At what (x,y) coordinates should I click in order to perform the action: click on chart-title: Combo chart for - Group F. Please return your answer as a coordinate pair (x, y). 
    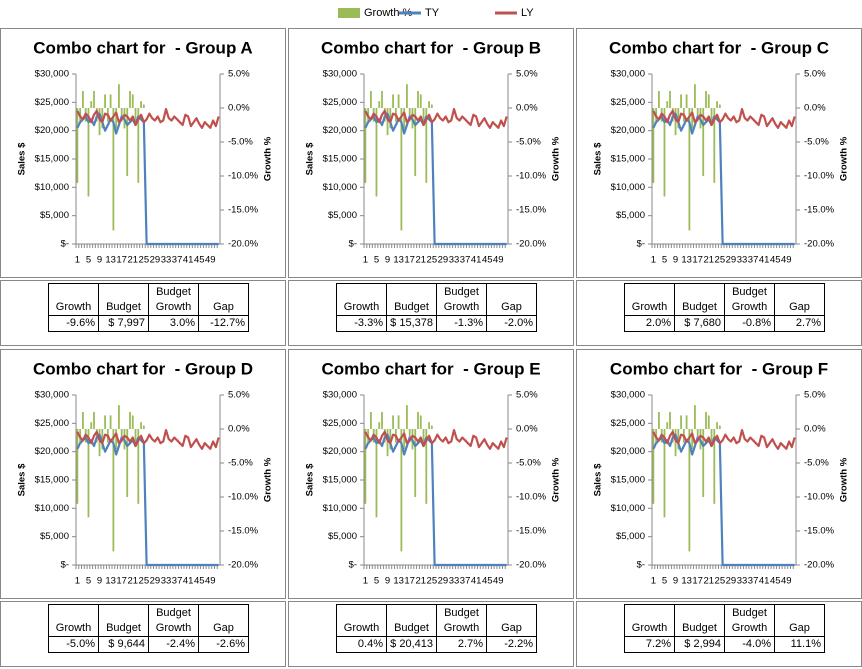
    Looking at the image, I should click on (719, 368).